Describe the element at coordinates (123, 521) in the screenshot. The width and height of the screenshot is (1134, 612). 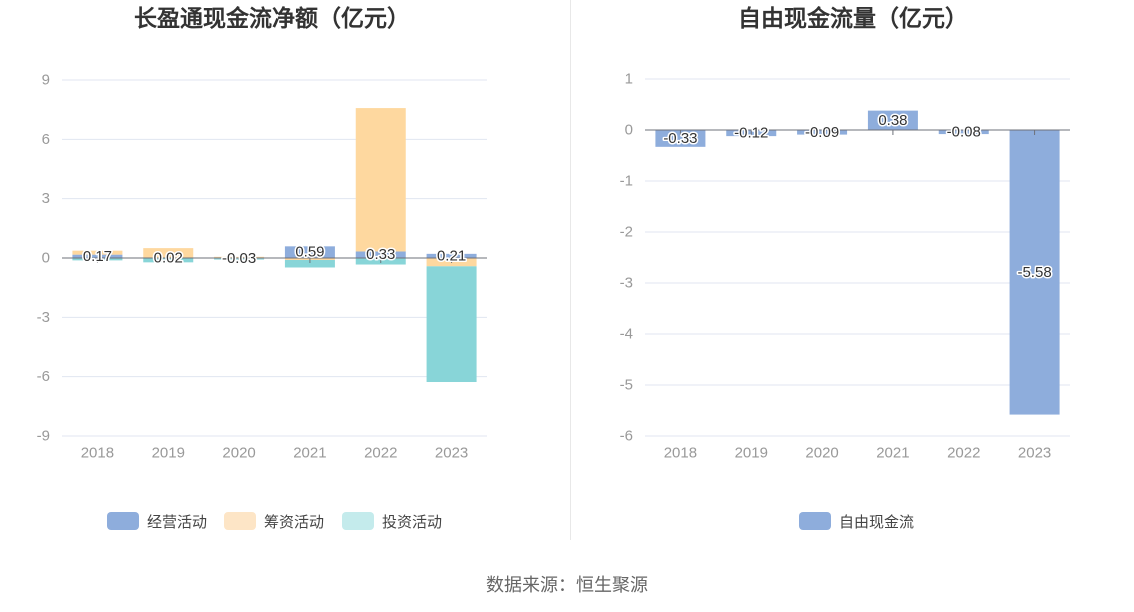
I see `legend-swatch-operating` at that location.